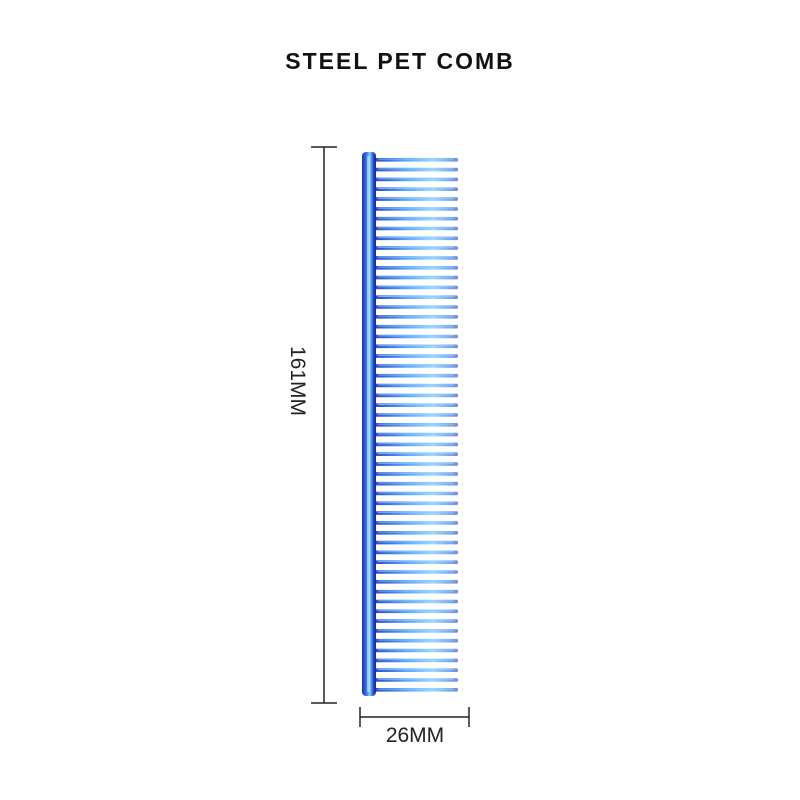 This screenshot has height=800, width=800. What do you see at coordinates (324, 425) in the screenshot?
I see `height-dimension-line` at bounding box center [324, 425].